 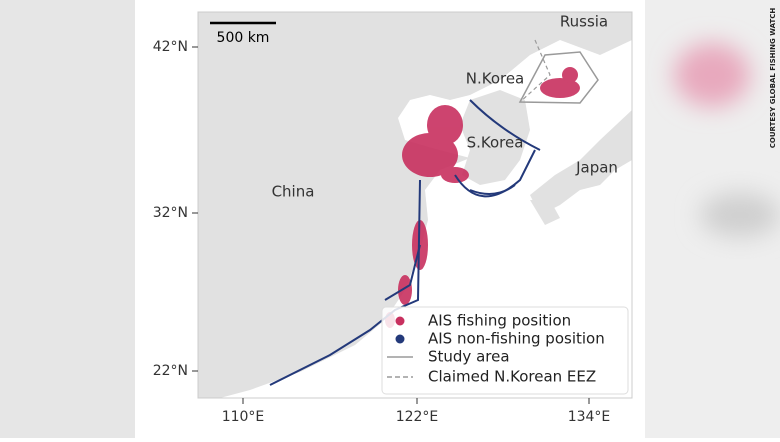 What do you see at coordinates (170, 47) in the screenshot?
I see `y-tick-label: 42°N` at bounding box center [170, 47].